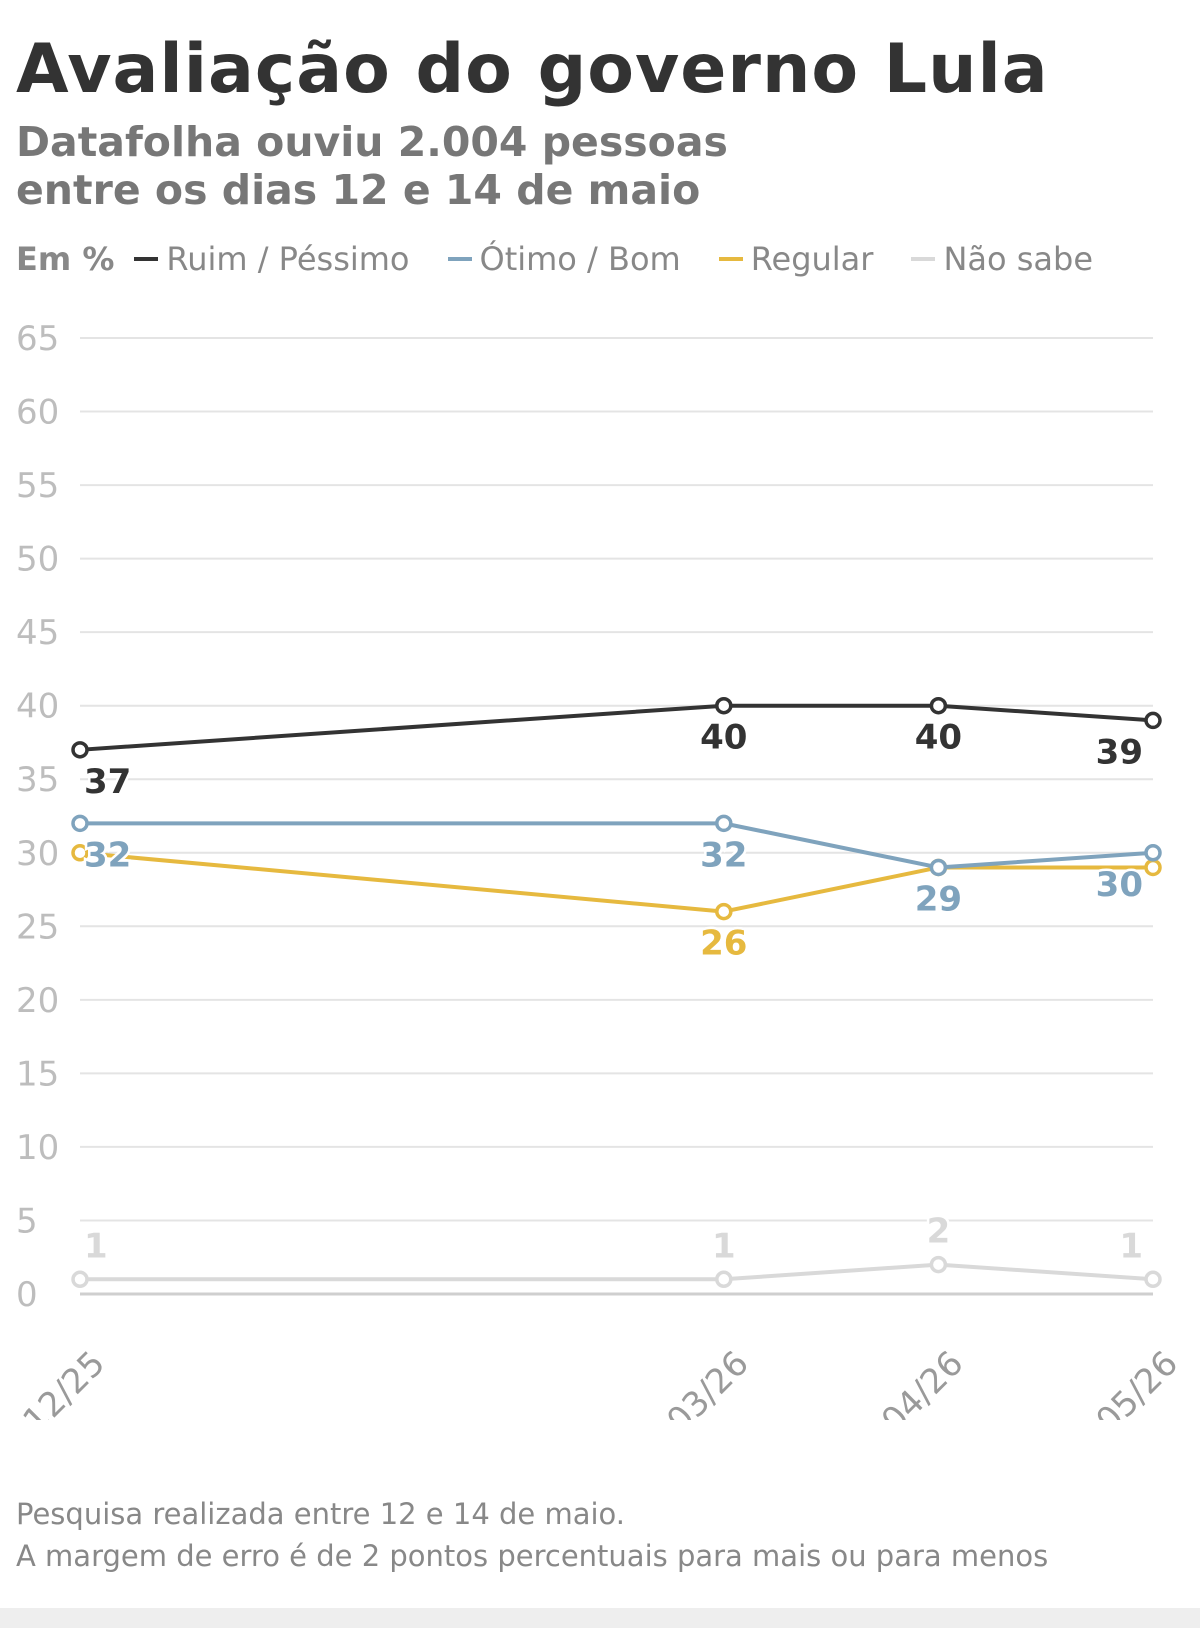  I want to click on y-tick-label-60: 60, so click(37, 413).